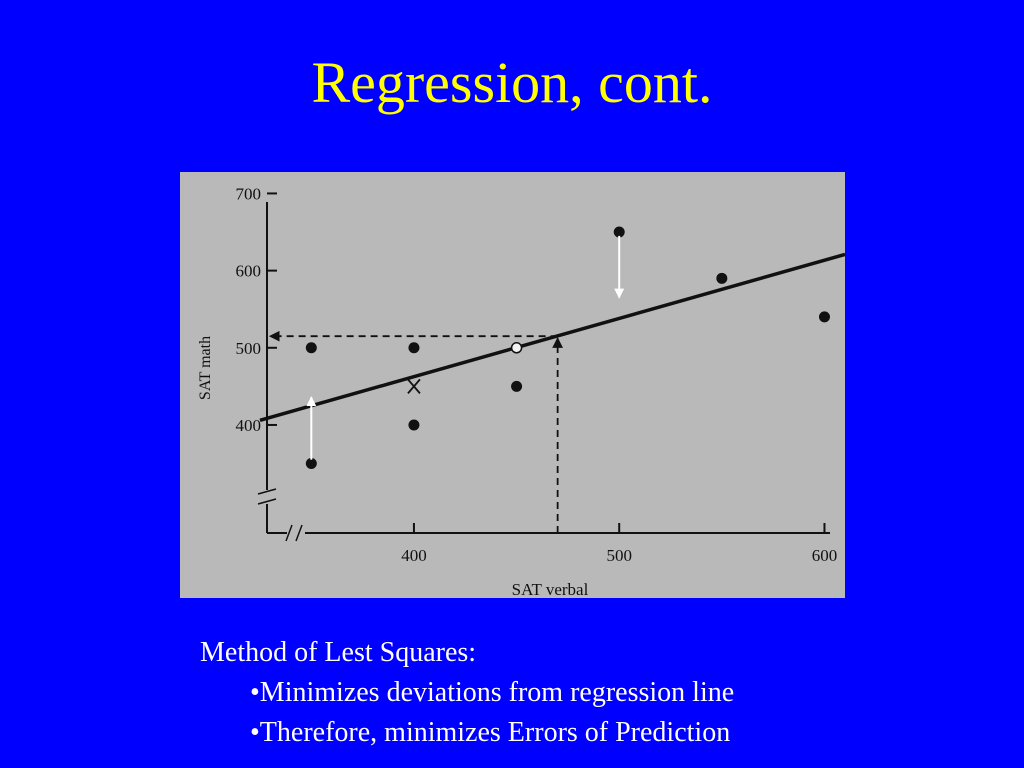 The image size is (1024, 768). Describe the element at coordinates (249, 425) in the screenshot. I see `y-tick-label: 400` at that location.